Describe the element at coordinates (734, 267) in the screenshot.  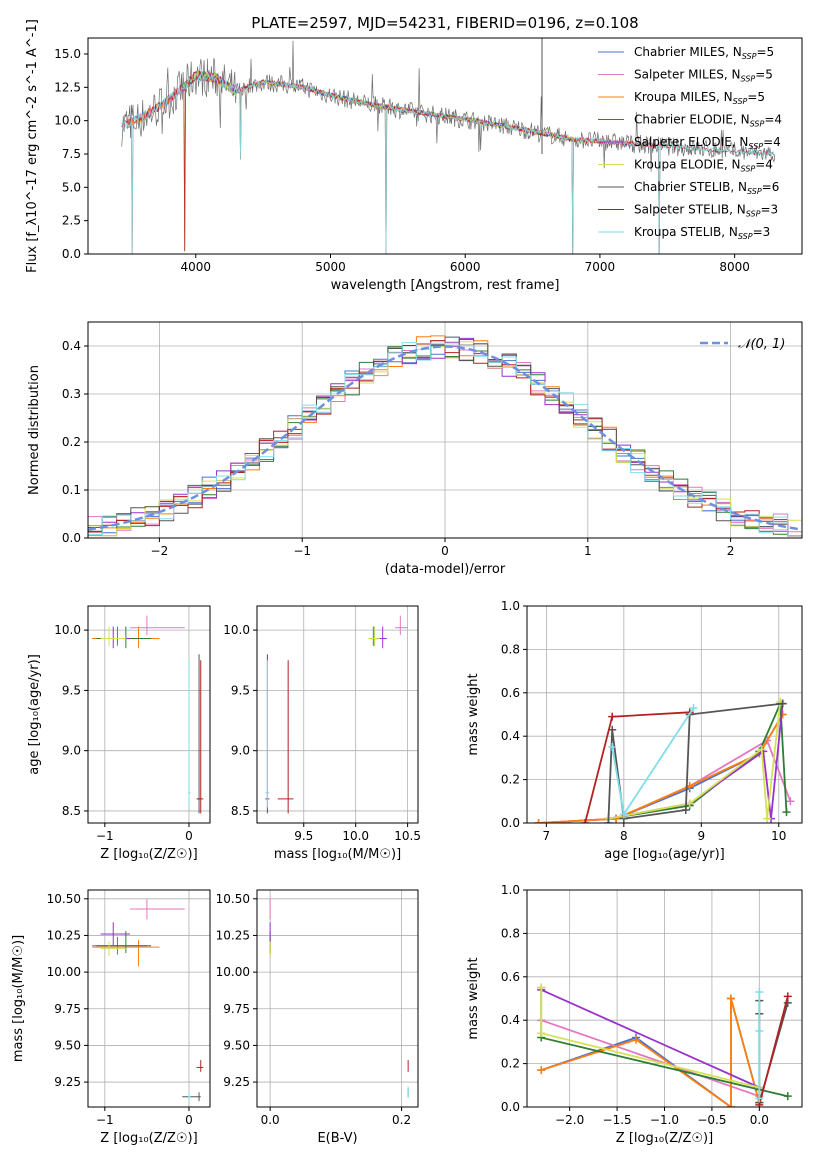
I see `x-tick-label: 8000` at that location.